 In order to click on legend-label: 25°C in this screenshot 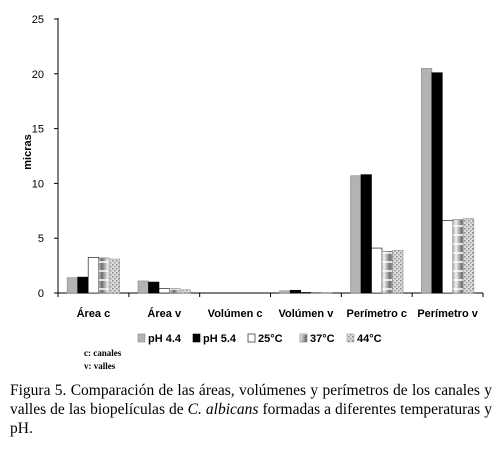, I will do `click(270, 339)`.